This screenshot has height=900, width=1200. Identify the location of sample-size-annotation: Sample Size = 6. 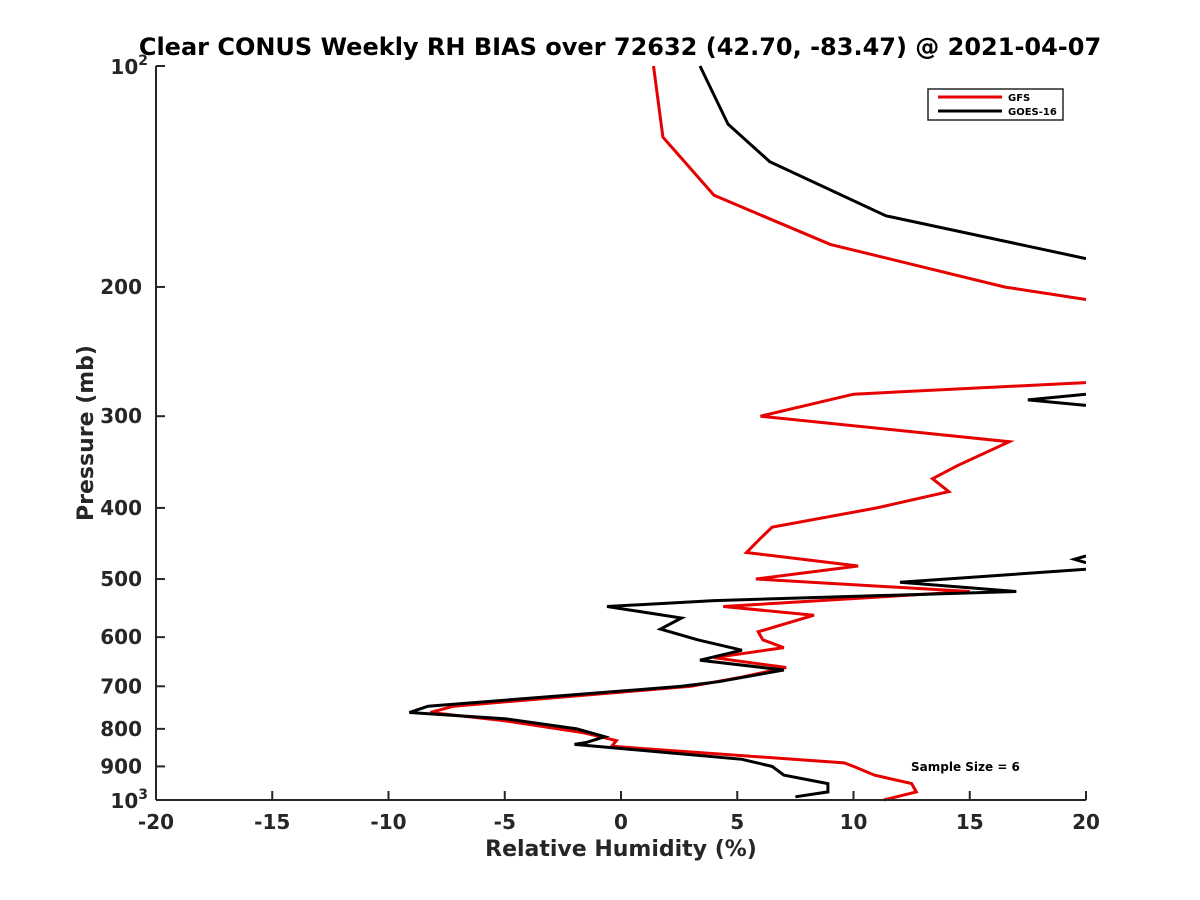
(965, 767).